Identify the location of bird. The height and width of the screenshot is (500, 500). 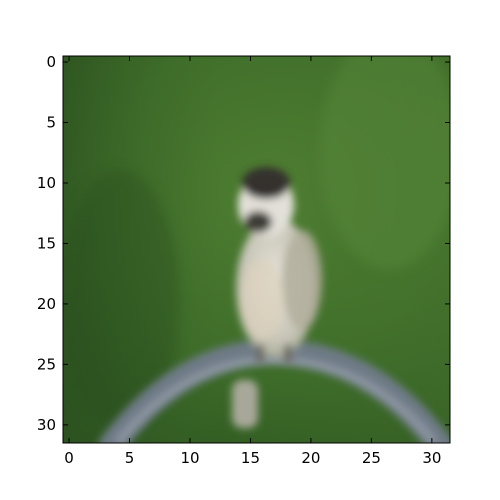
(277, 297).